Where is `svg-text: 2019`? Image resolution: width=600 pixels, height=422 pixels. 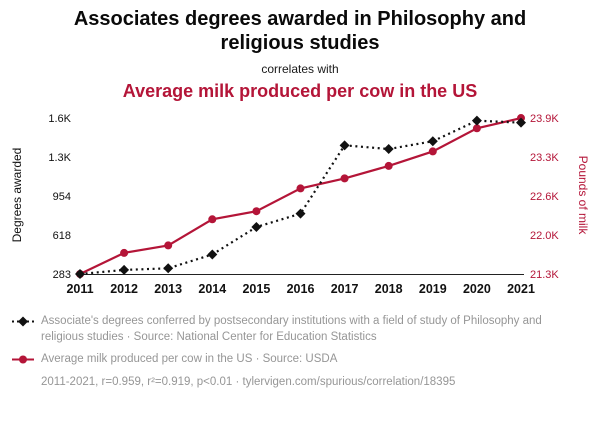
svg-text: 2019 is located at coordinates (433, 289).